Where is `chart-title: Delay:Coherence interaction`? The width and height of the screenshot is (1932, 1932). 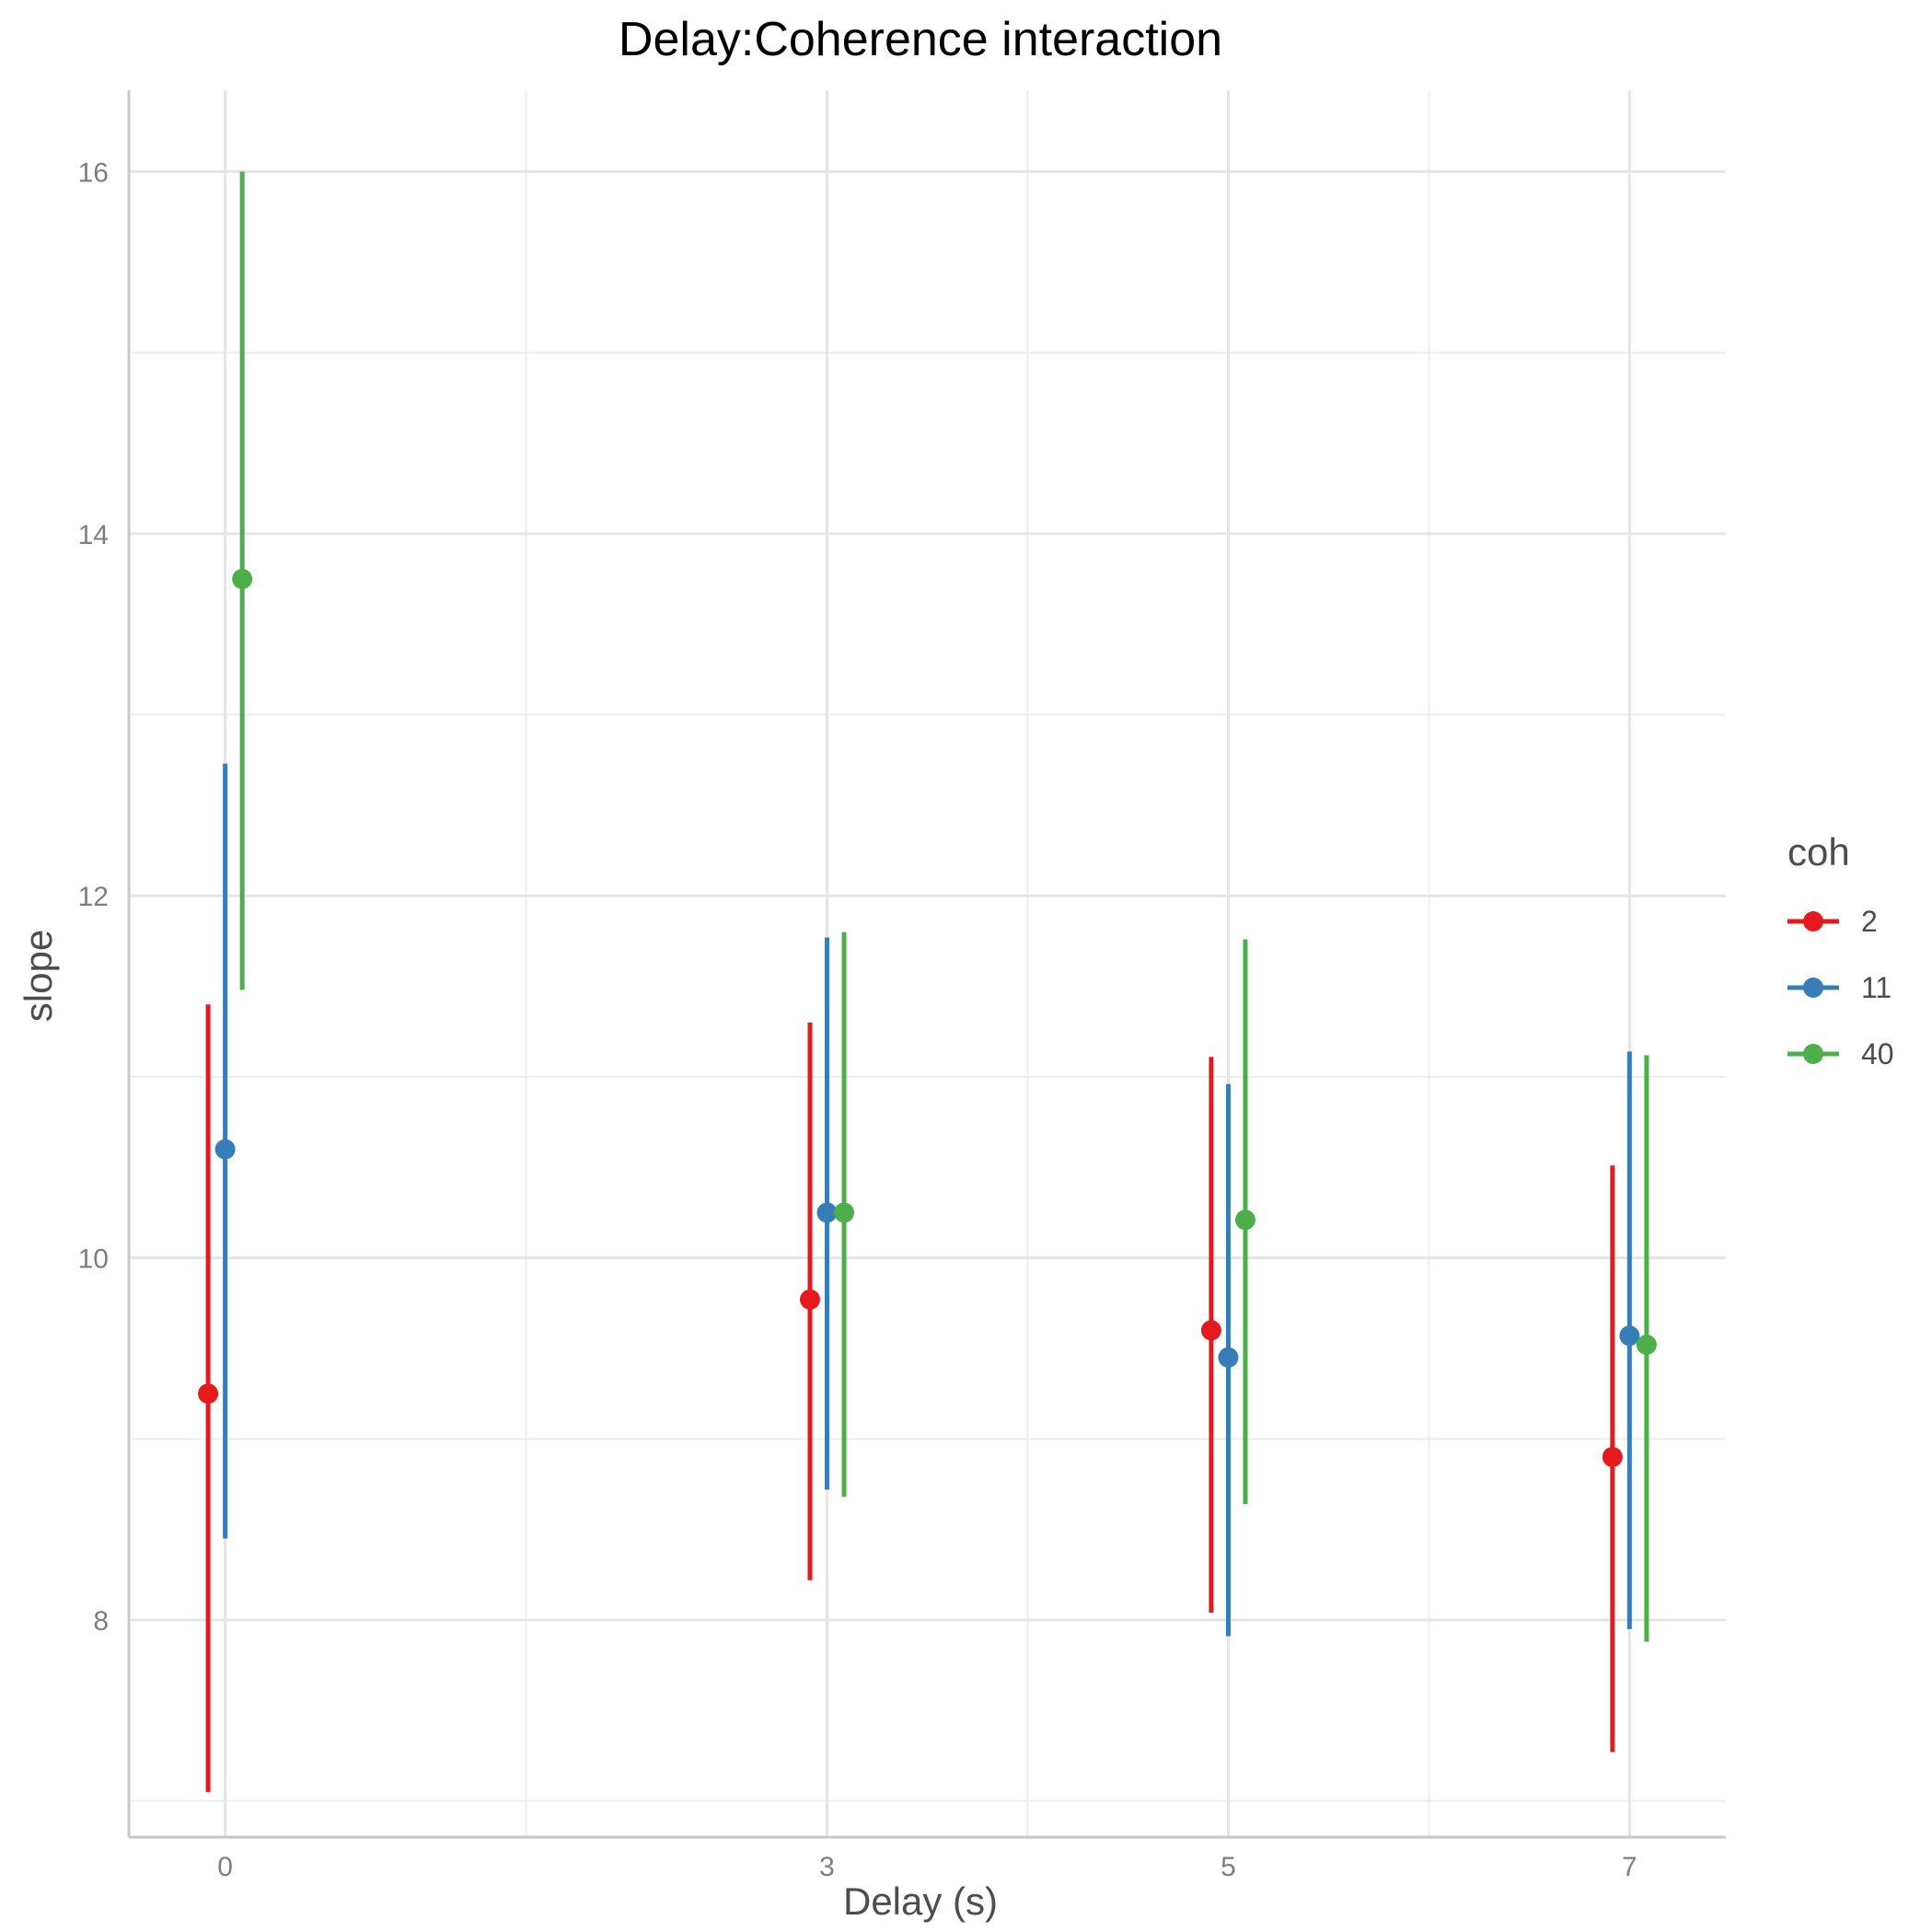 chart-title: Delay:Coherence interaction is located at coordinates (921, 40).